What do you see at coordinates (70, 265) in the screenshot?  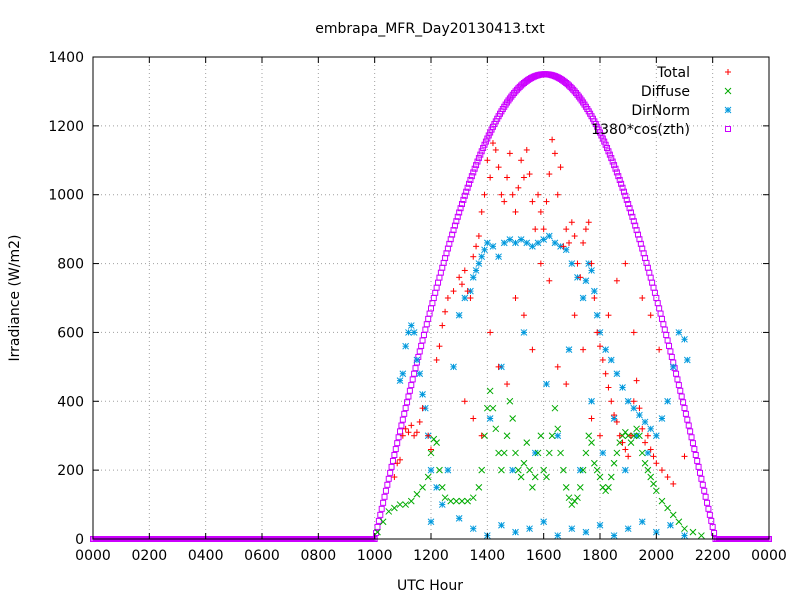 I see `y-tick-label: 800` at bounding box center [70, 265].